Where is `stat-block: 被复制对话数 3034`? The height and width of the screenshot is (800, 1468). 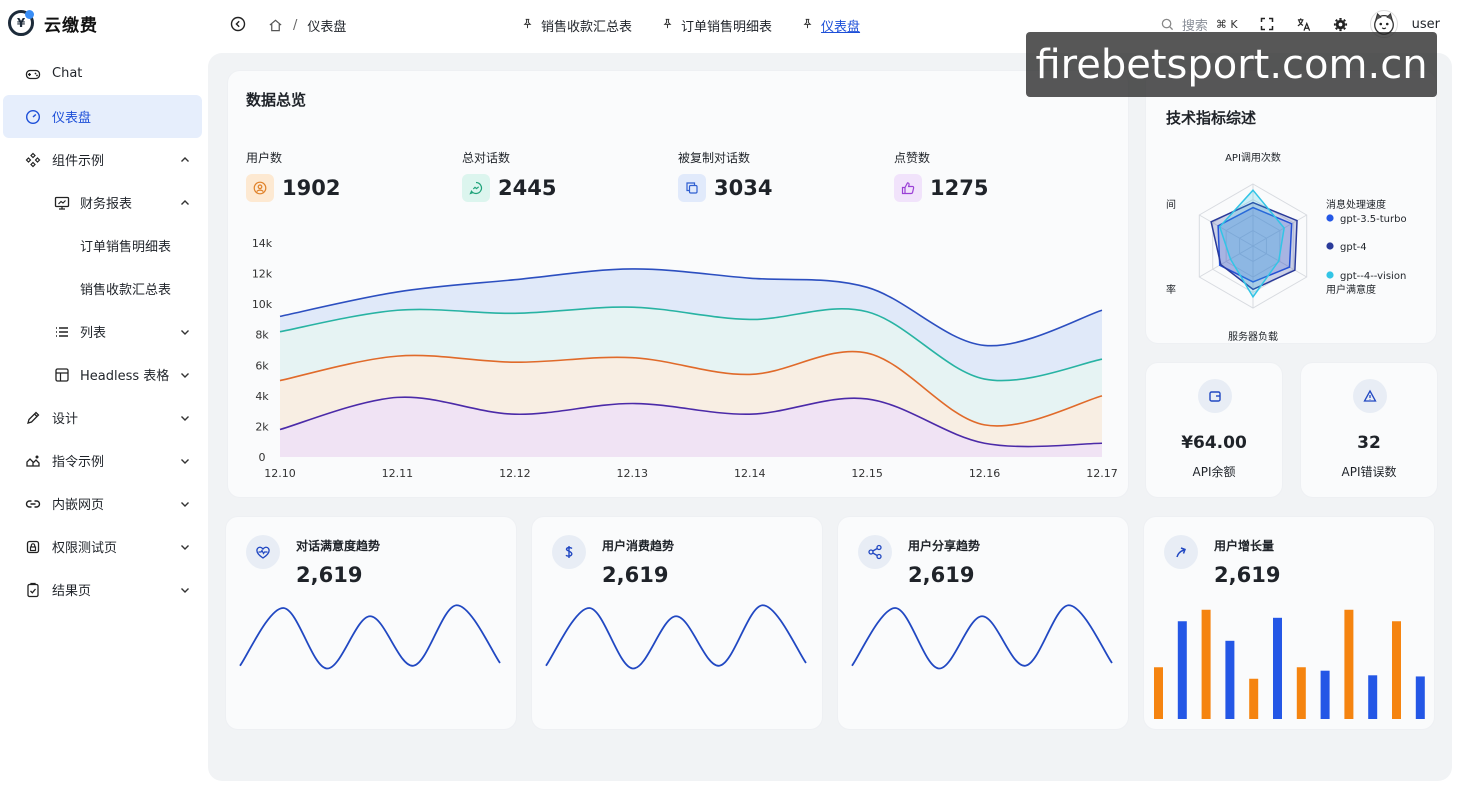 stat-block: 被复制对话数 3034 is located at coordinates (725, 175).